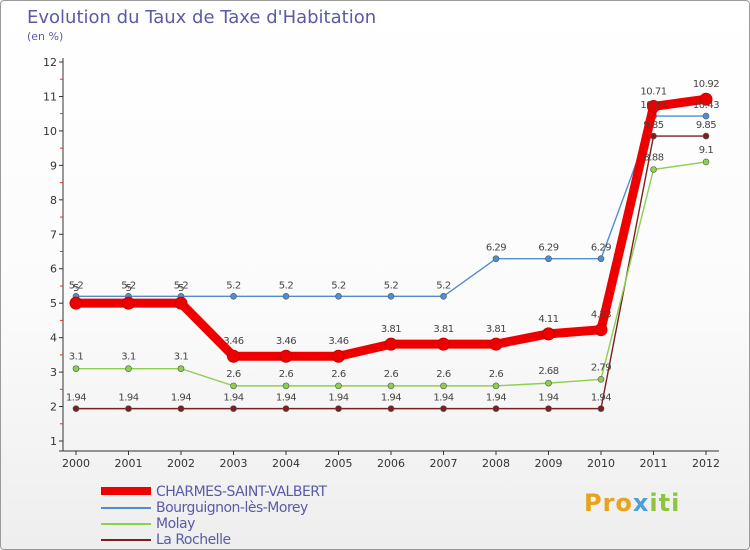  I want to click on logo-text-iti: iti, so click(665, 503).